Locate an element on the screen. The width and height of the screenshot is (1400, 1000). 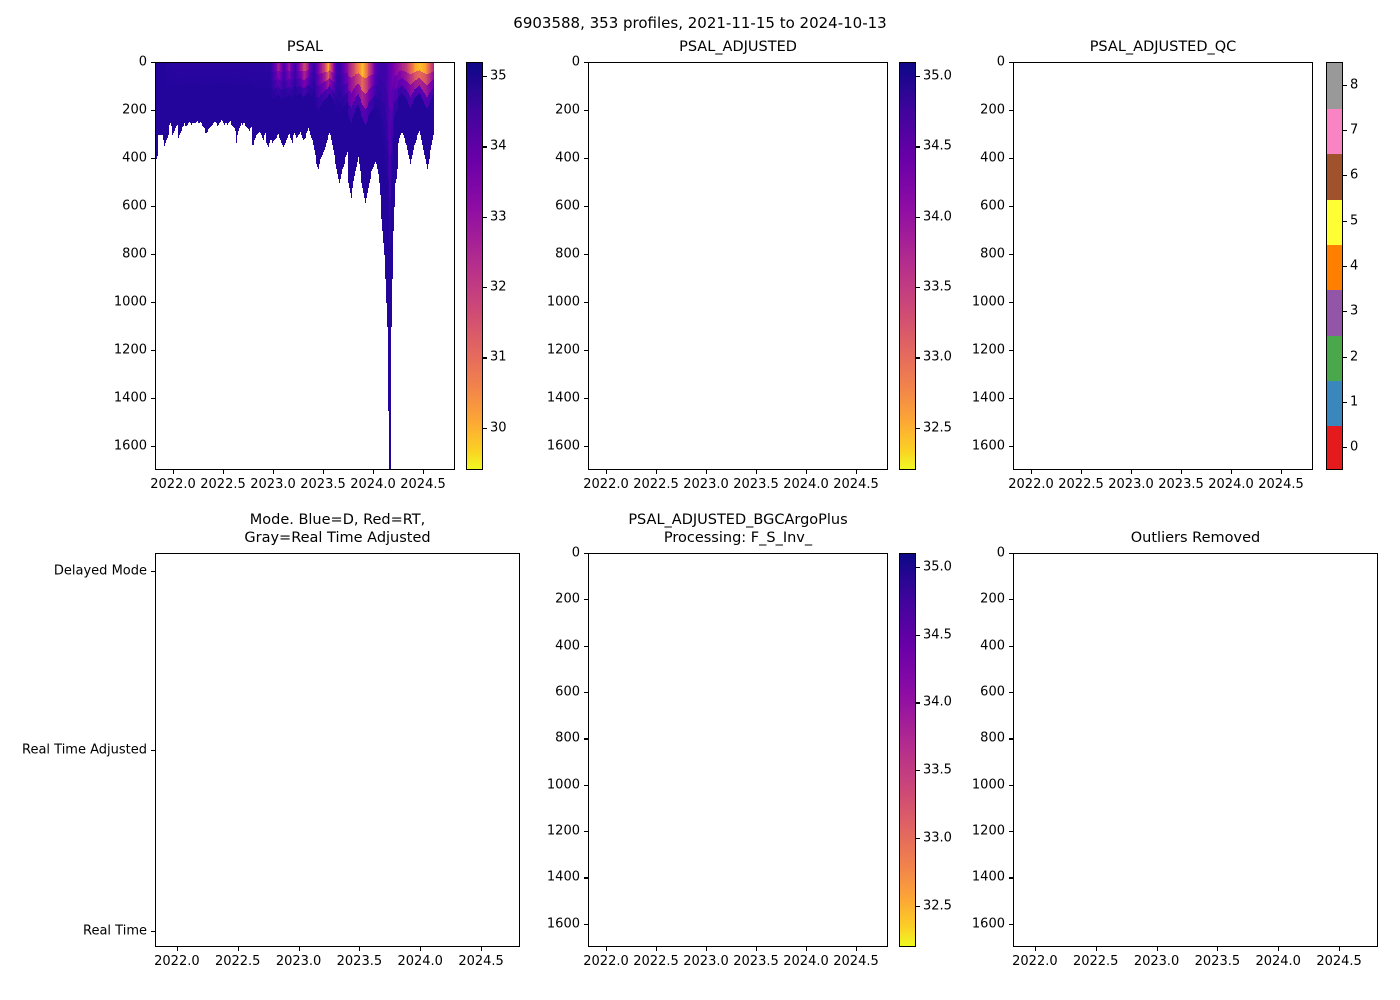
colorbar-tick is located at coordinates (1345, 221).